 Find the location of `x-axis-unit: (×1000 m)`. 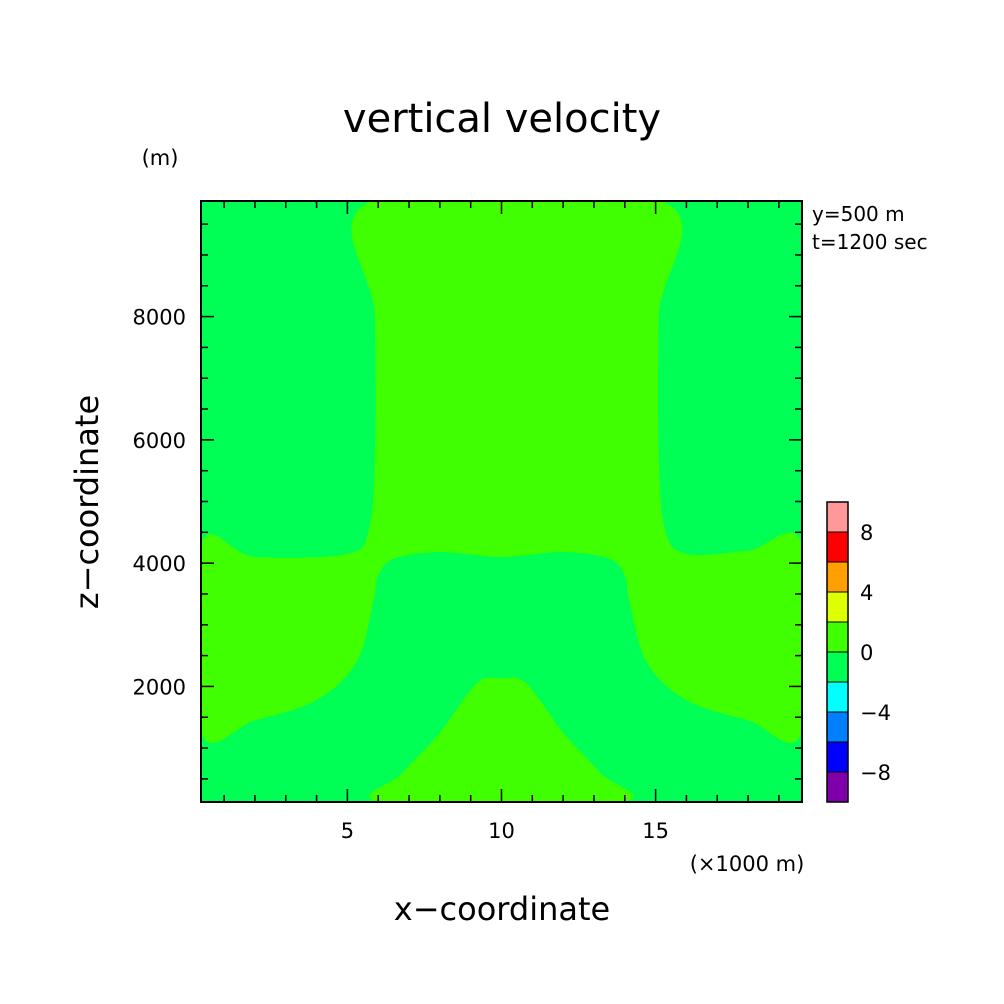

x-axis-unit: (×1000 m) is located at coordinates (747, 864).